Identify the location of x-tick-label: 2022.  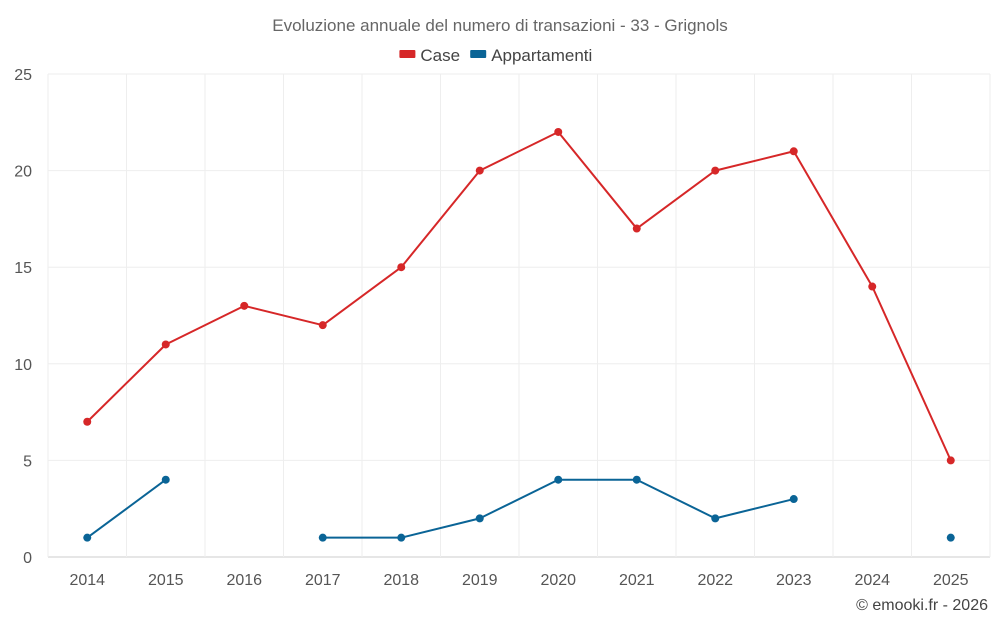
(715, 580).